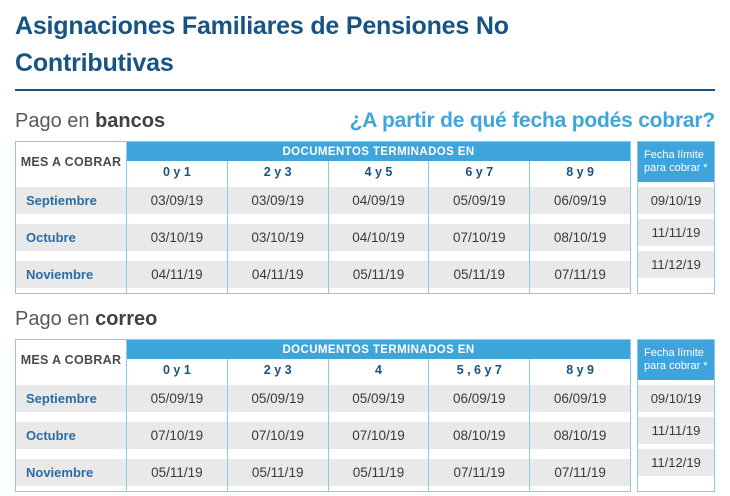 This screenshot has width=730, height=496. I want to click on heading-bold: bancos, so click(130, 121).